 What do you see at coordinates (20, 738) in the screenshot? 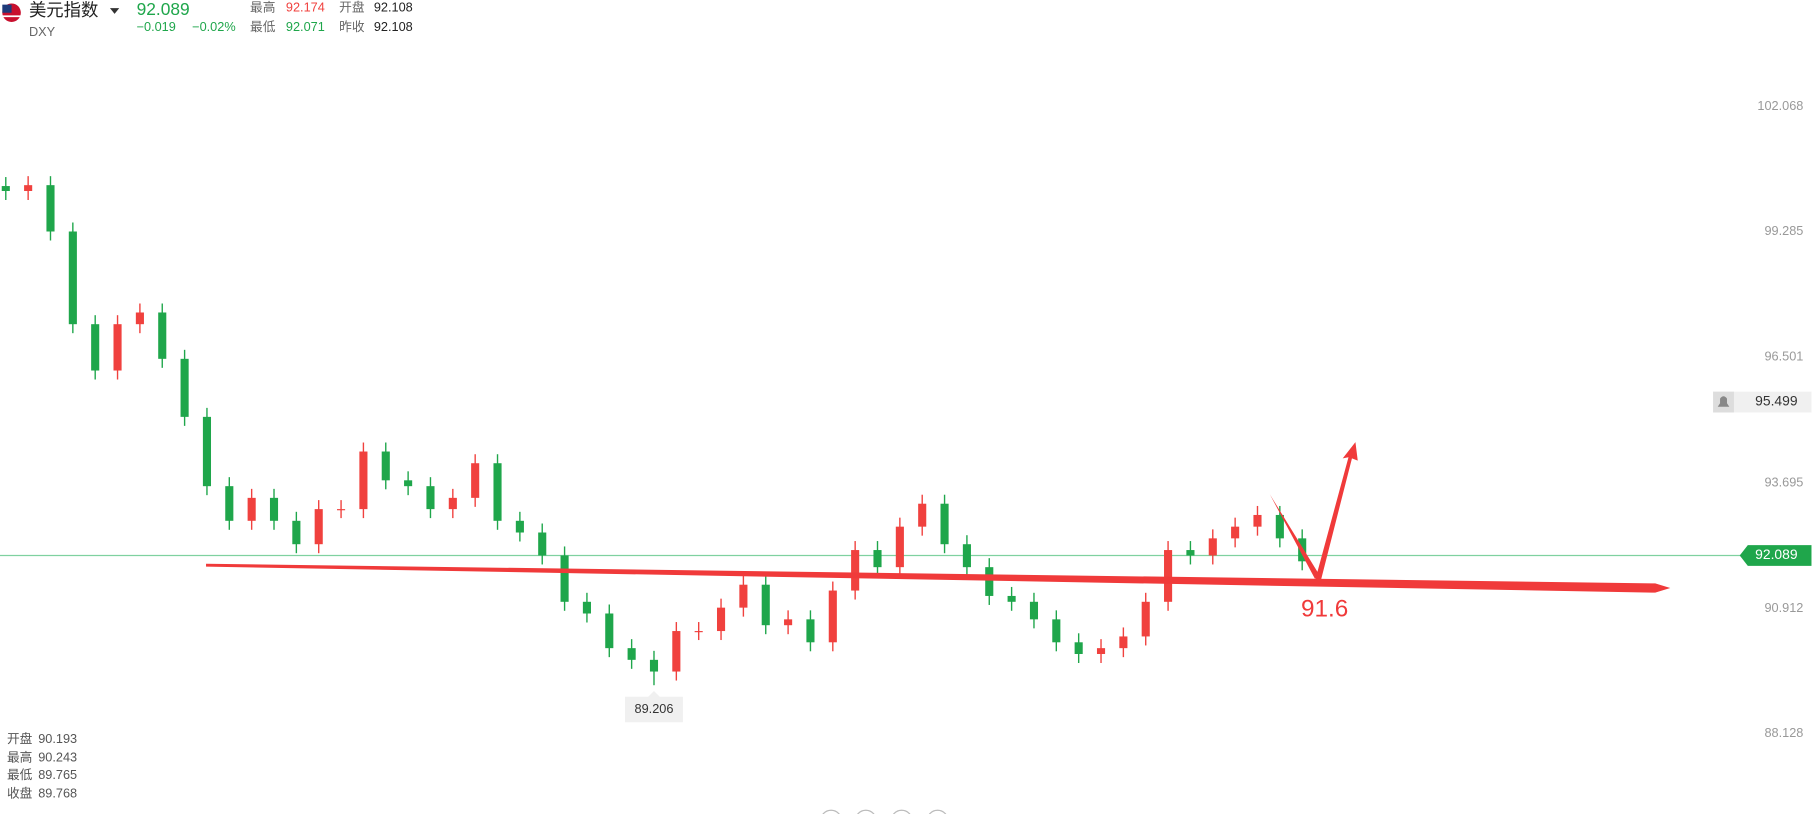
I see `ohlc-label: 开盘` at bounding box center [20, 738].